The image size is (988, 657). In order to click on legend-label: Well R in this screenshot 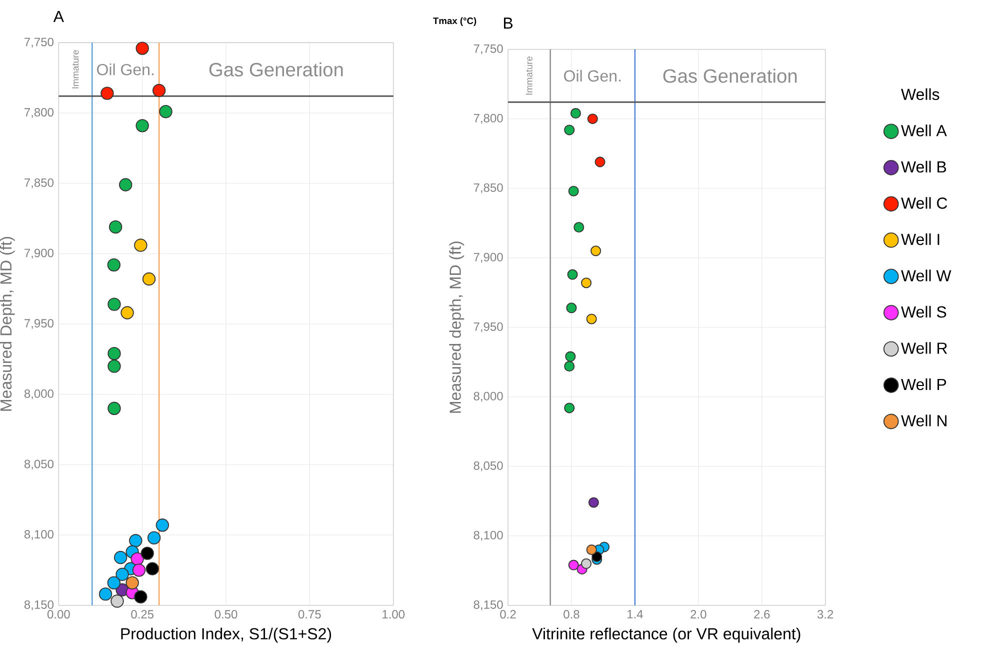, I will do `click(924, 348)`.